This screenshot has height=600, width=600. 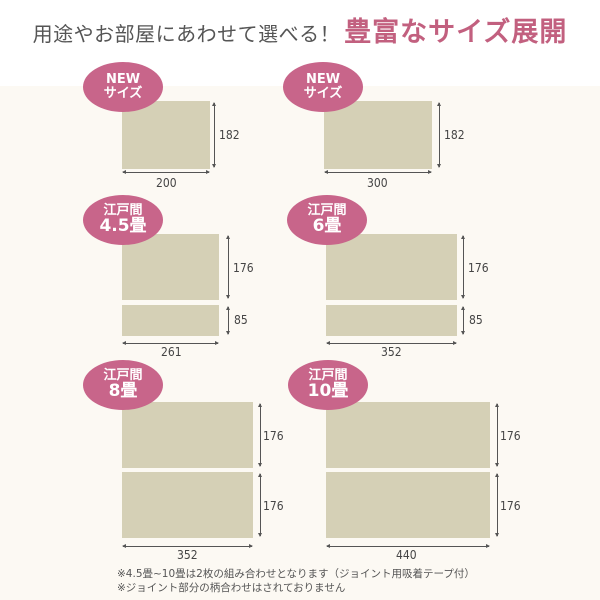 What do you see at coordinates (377, 183) in the screenshot?
I see `width-label: 300` at bounding box center [377, 183].